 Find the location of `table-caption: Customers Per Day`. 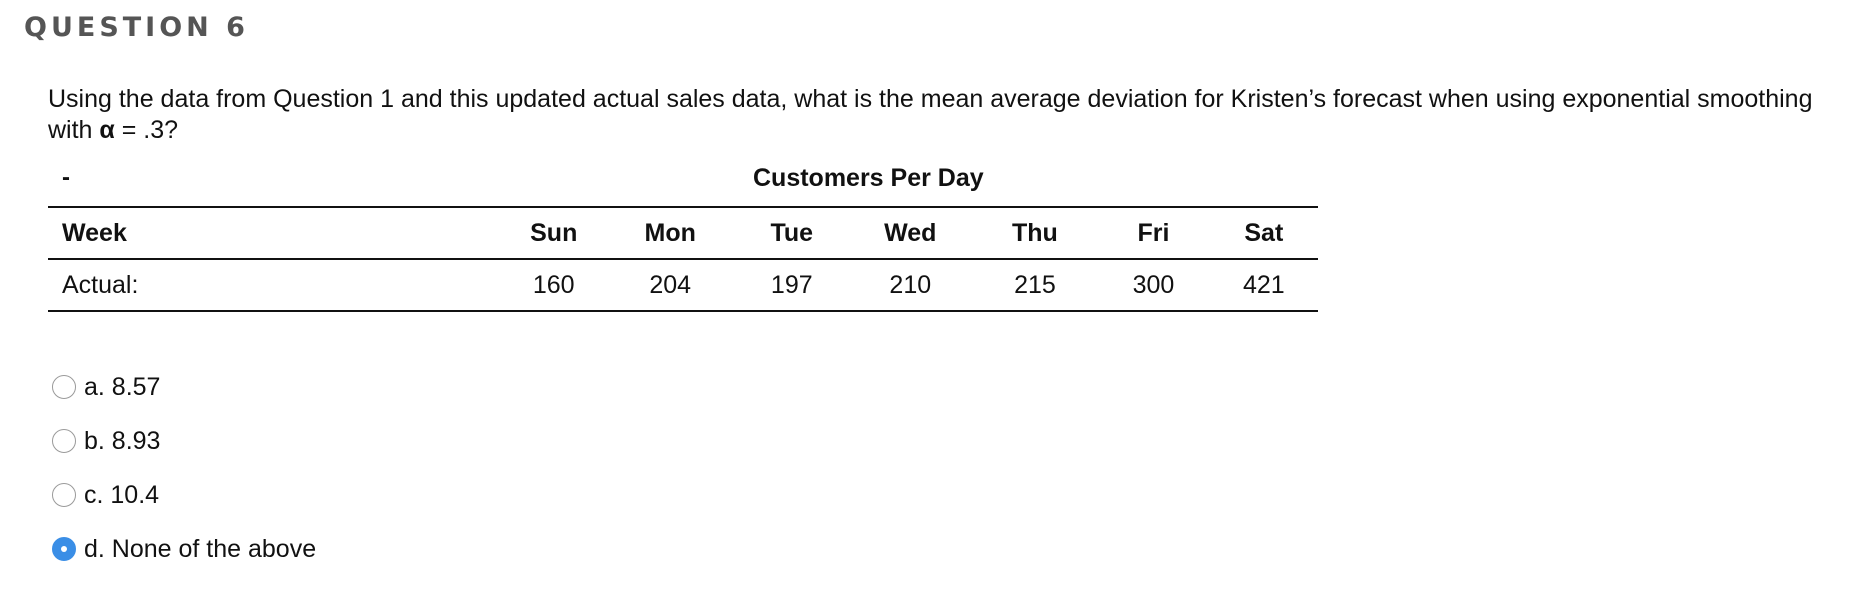

table-caption: Customers Per Day is located at coordinates (868, 178).